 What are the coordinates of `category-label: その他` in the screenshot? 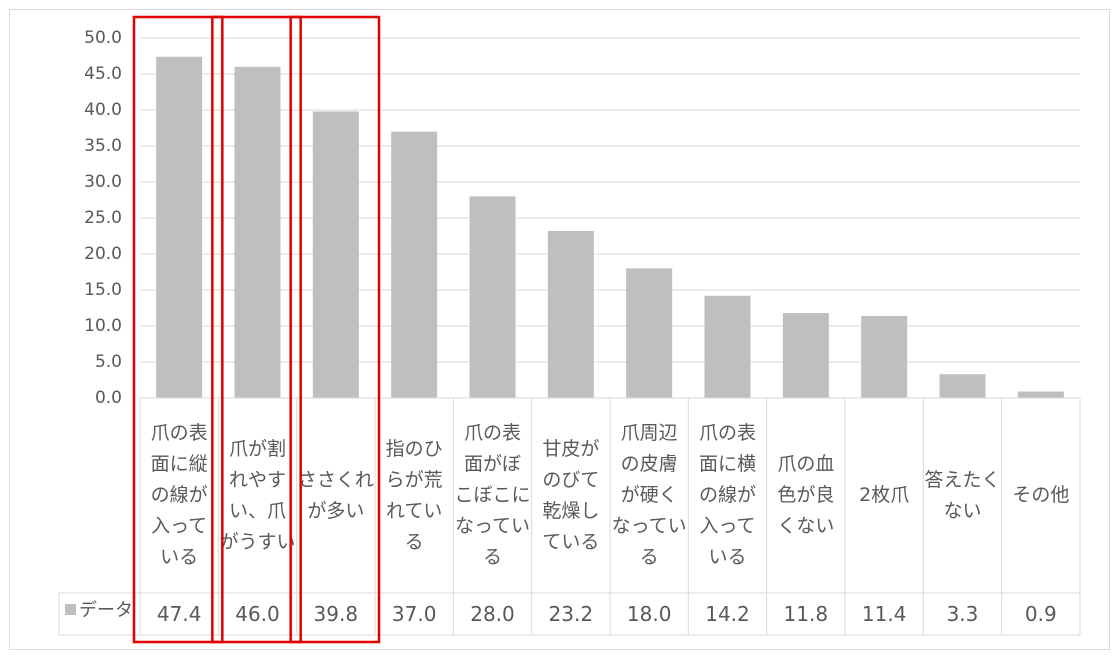 It's located at (1041, 495).